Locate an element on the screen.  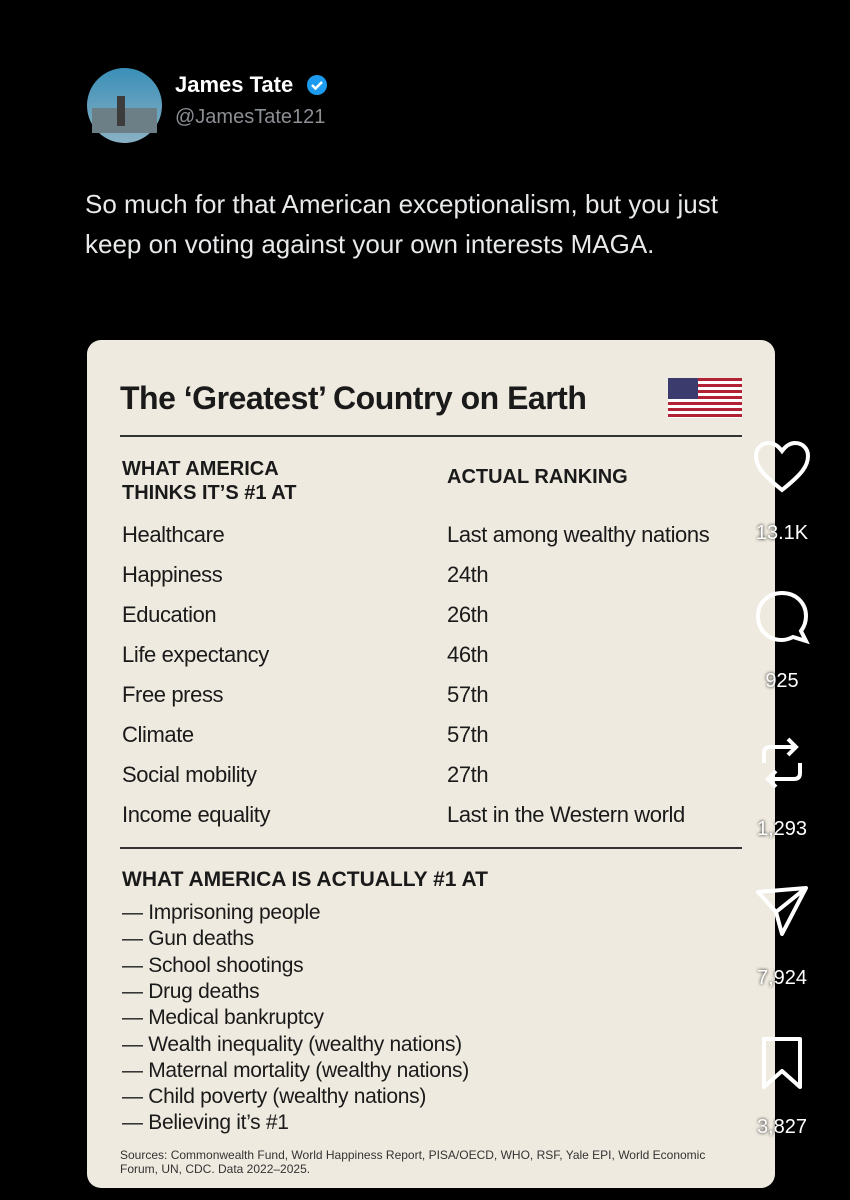
list-item: — Wealth inequality (wealthy nations) is located at coordinates (292, 1044).